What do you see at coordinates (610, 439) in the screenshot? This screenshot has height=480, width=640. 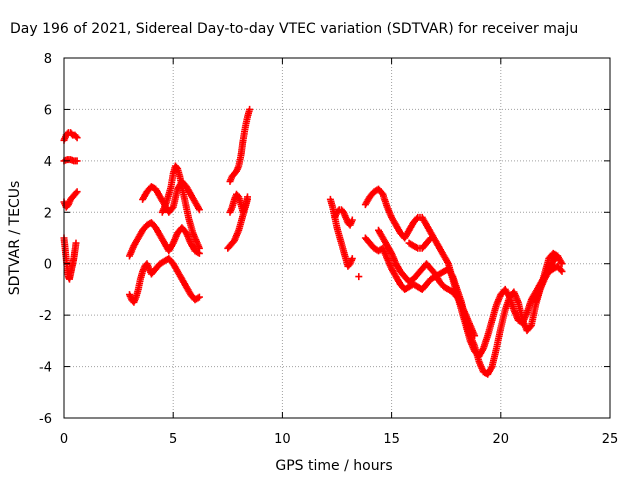 I see `x-tick-label: 25` at bounding box center [610, 439].